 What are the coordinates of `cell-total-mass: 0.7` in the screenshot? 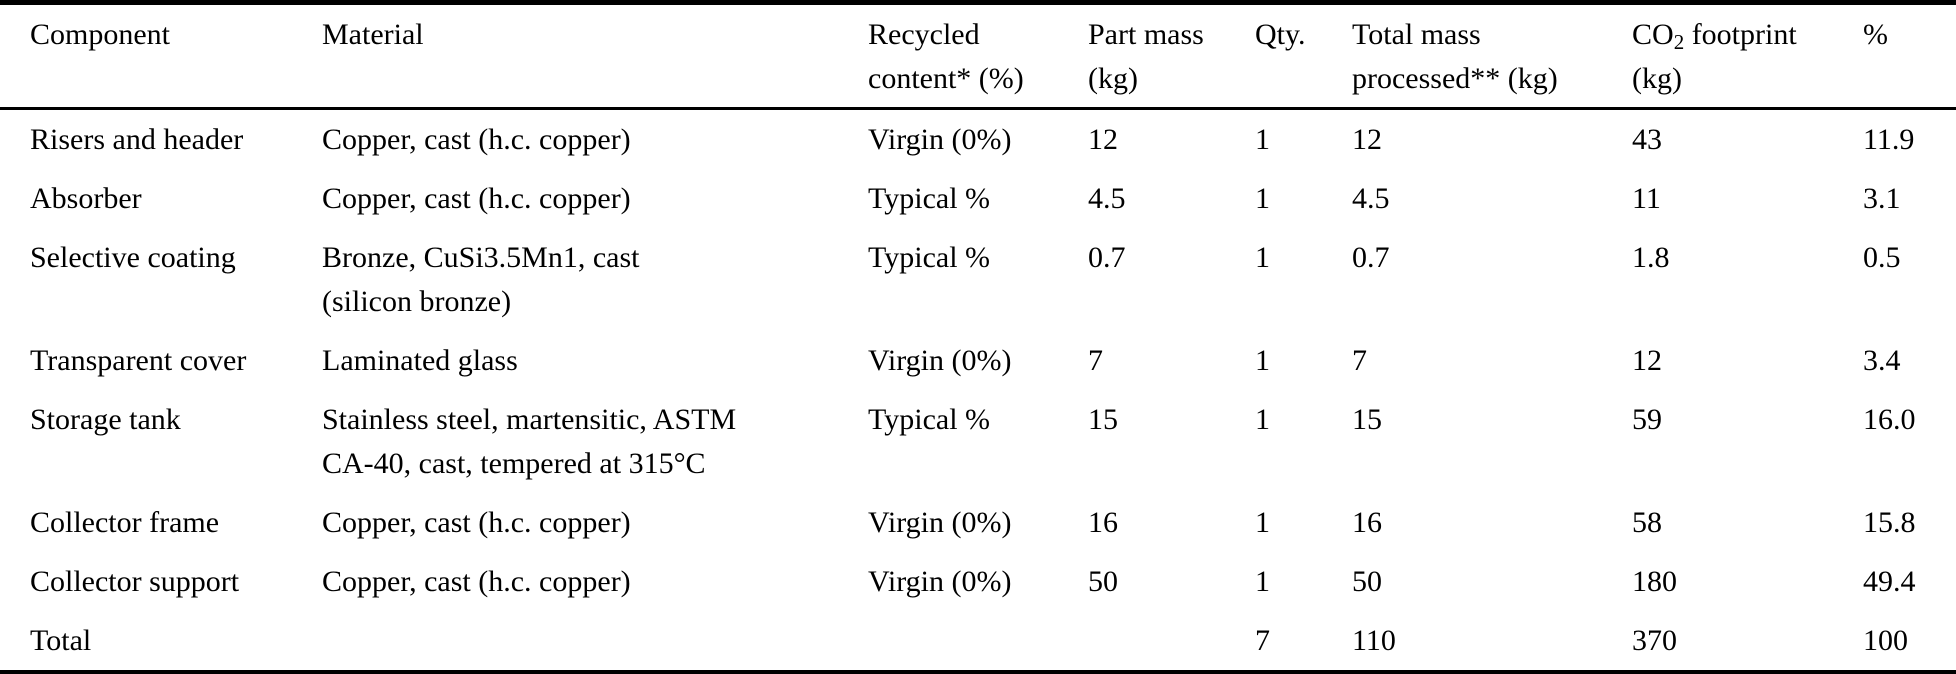 It's located at (1371, 257).